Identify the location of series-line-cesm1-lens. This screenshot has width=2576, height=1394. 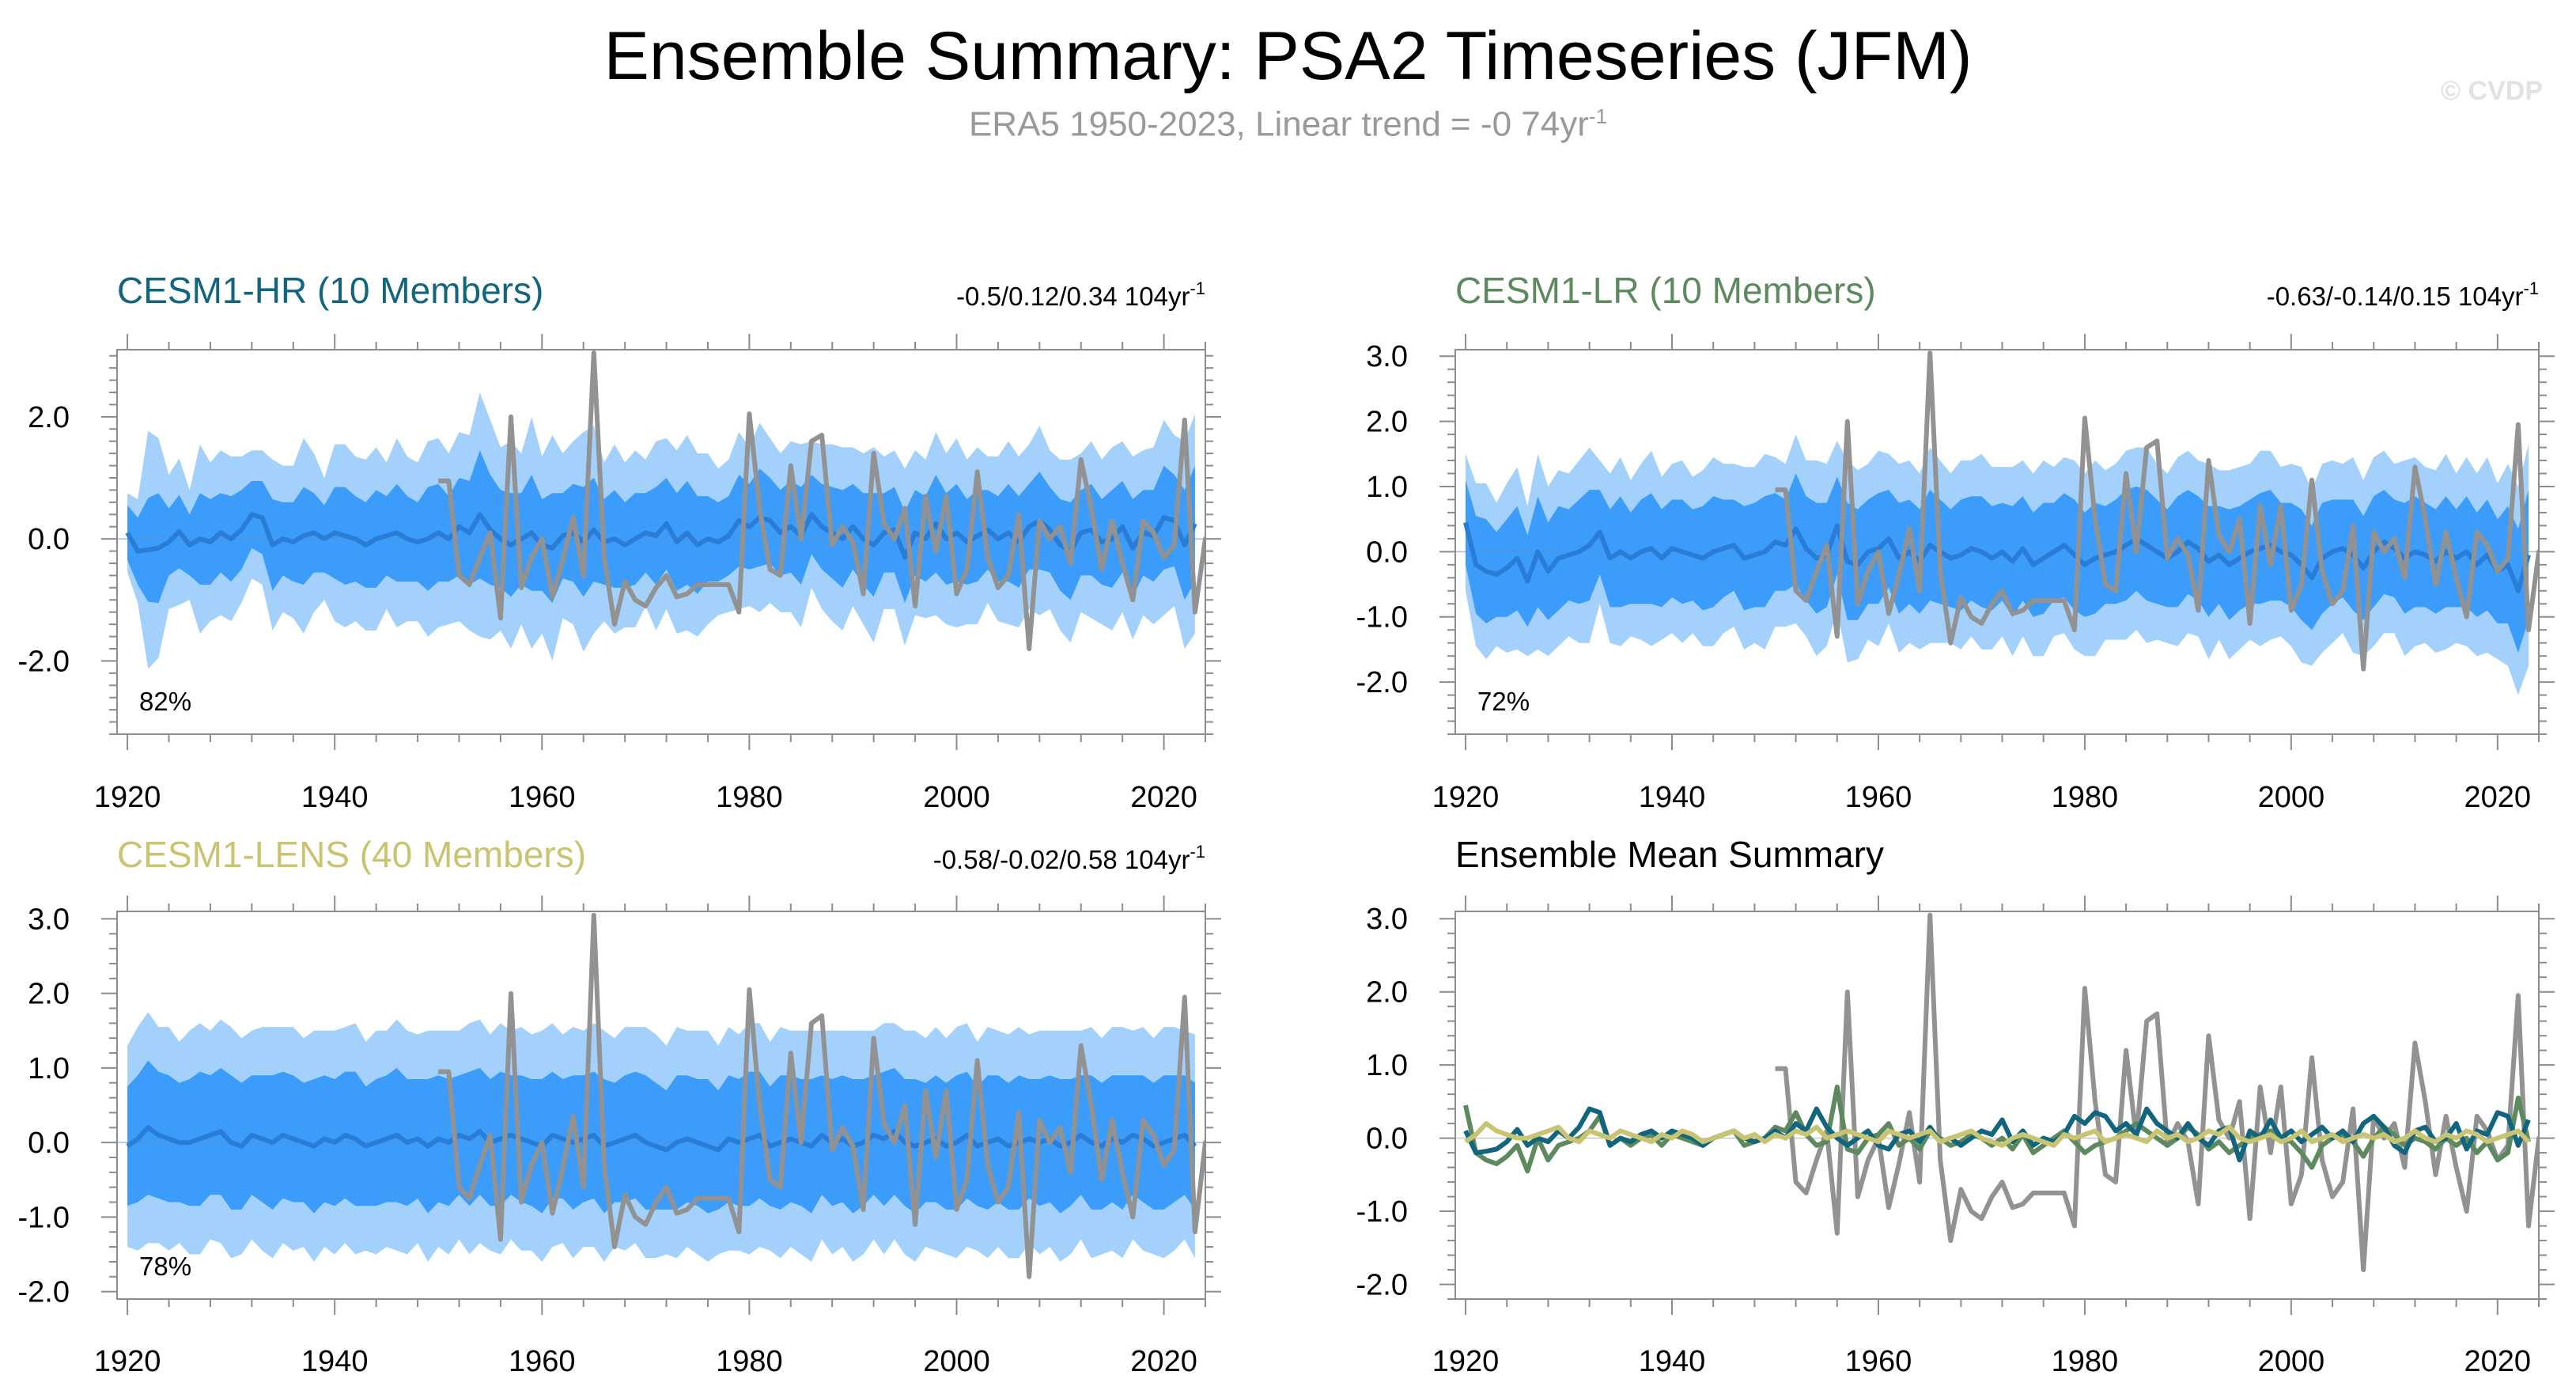
(1997, 1134).